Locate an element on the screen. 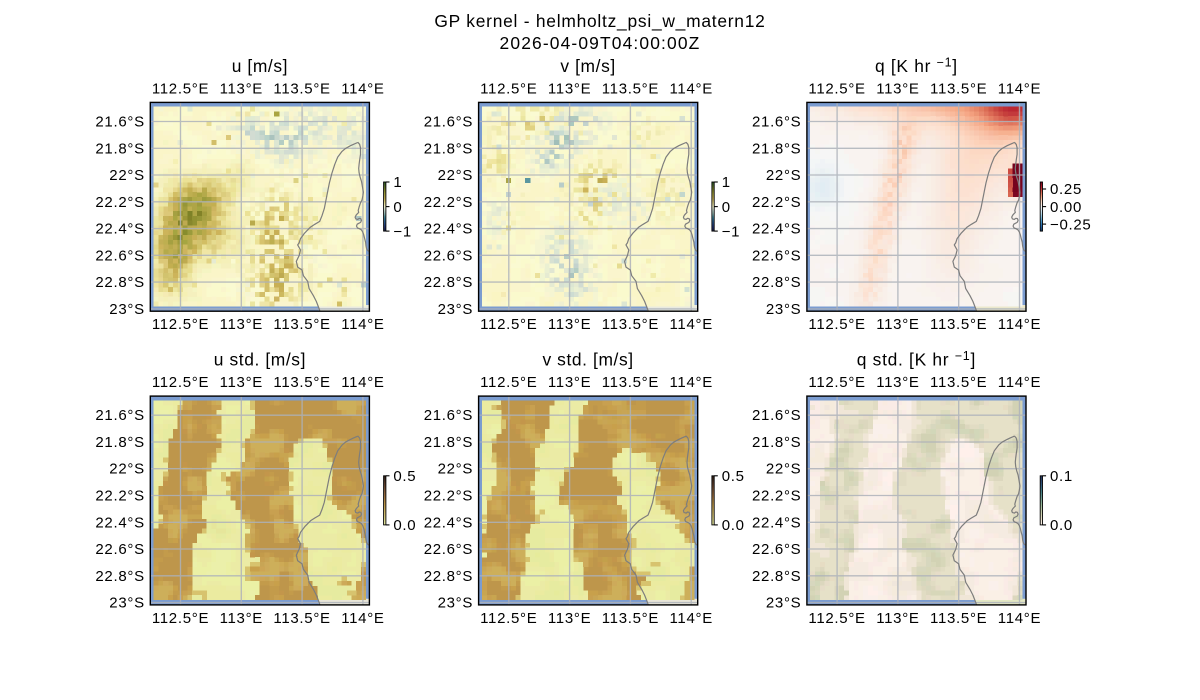 This screenshot has width=1200, height=700. svg-text: 0.00 is located at coordinates (1066, 207).